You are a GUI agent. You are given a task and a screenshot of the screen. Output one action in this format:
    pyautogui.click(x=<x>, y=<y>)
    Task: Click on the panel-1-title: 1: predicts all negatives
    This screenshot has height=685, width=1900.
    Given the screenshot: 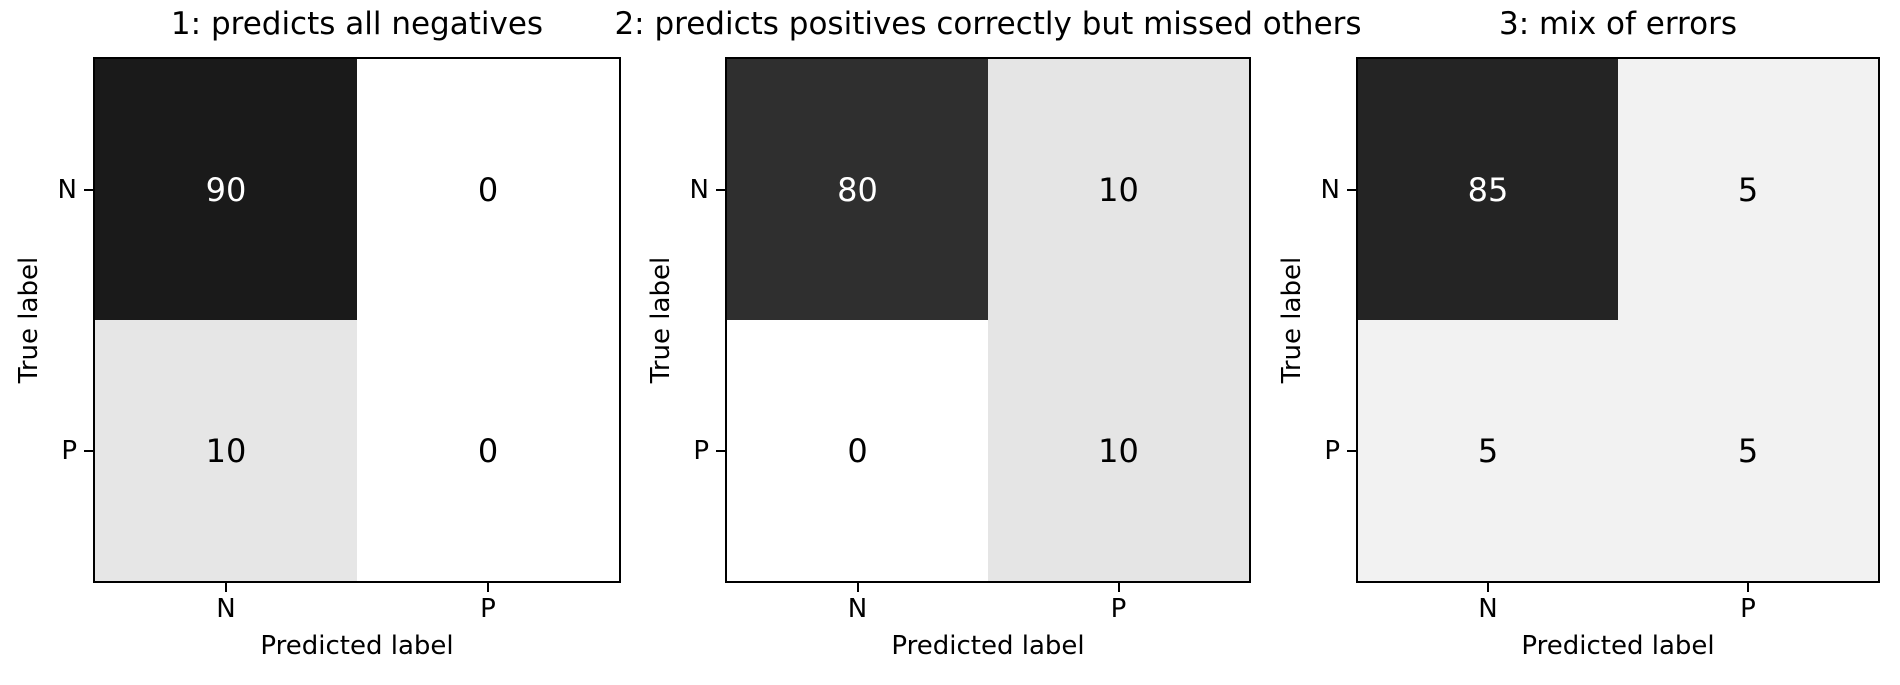 What is the action you would take?
    pyautogui.click(x=357, y=24)
    